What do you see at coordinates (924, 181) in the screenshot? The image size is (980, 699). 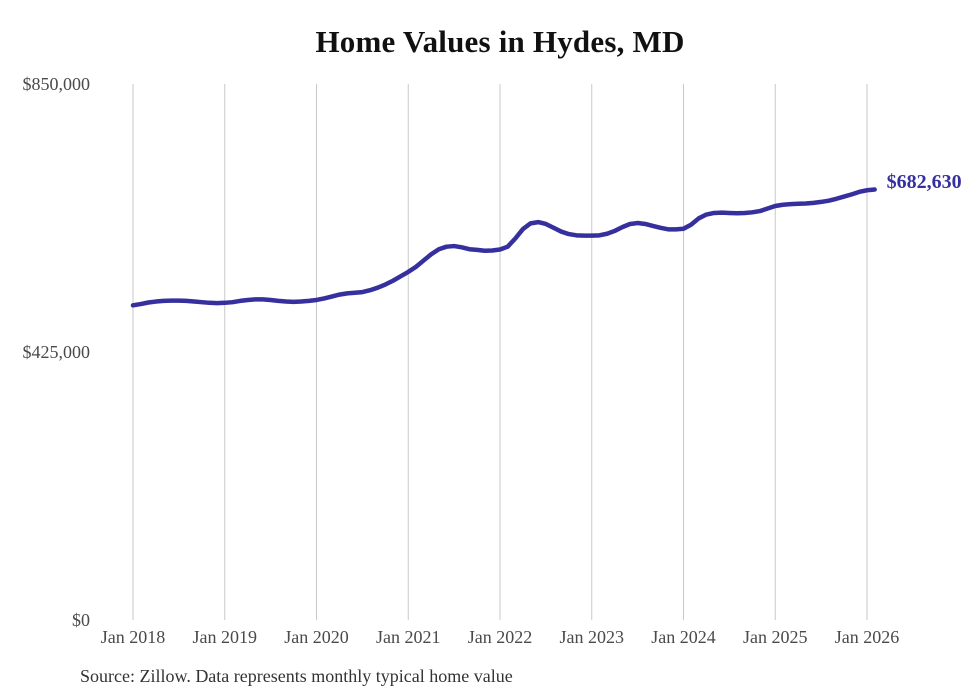 I see `latest-value-label: $682,630` at bounding box center [924, 181].